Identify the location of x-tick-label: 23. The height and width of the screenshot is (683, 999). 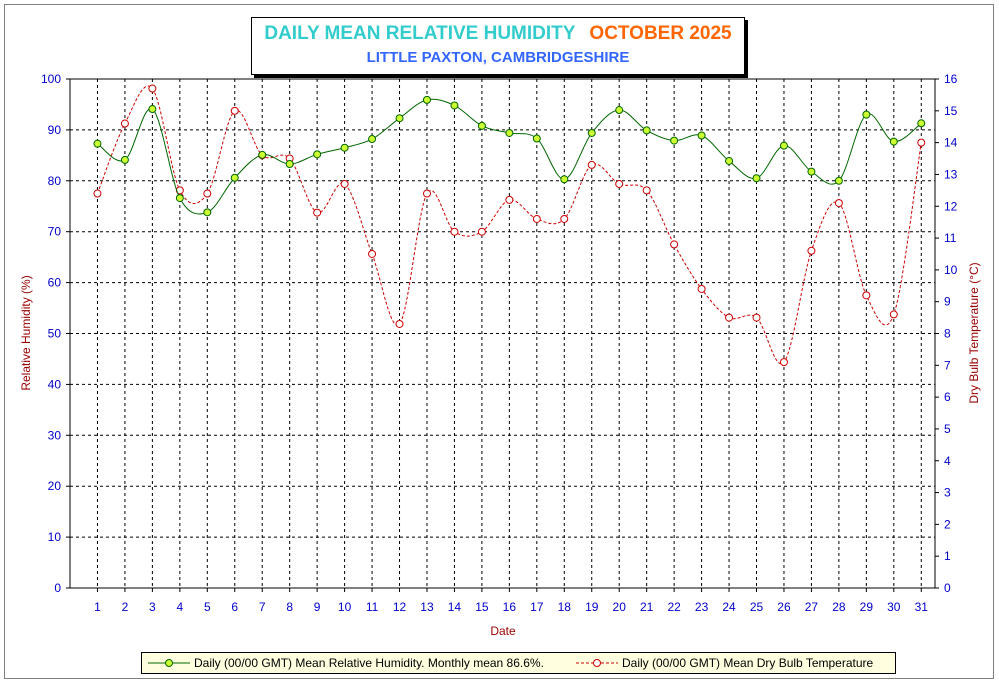
(702, 607).